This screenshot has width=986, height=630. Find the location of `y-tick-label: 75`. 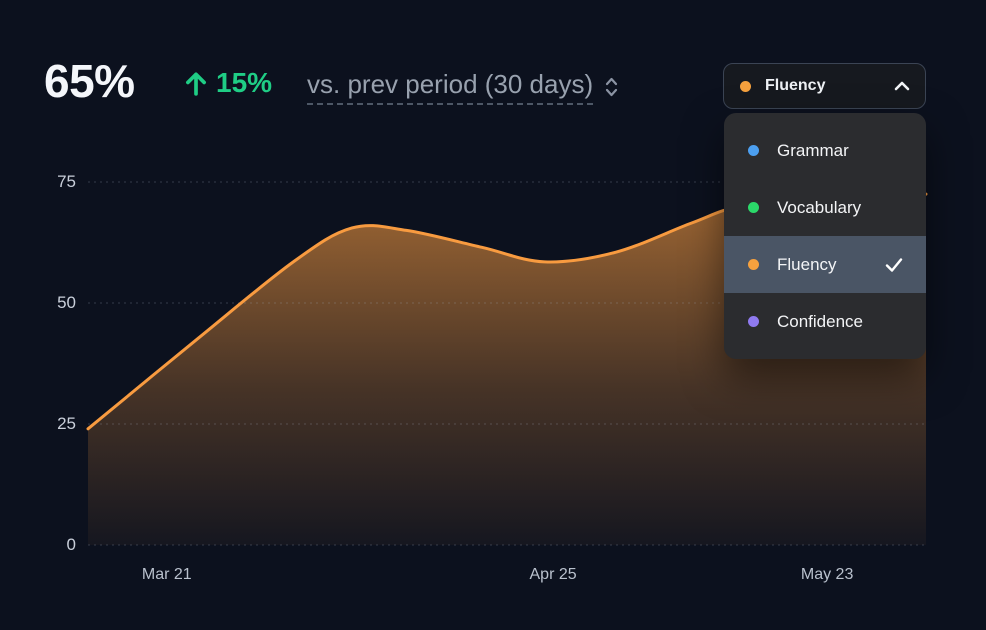

y-tick-label: 75 is located at coordinates (66, 181).